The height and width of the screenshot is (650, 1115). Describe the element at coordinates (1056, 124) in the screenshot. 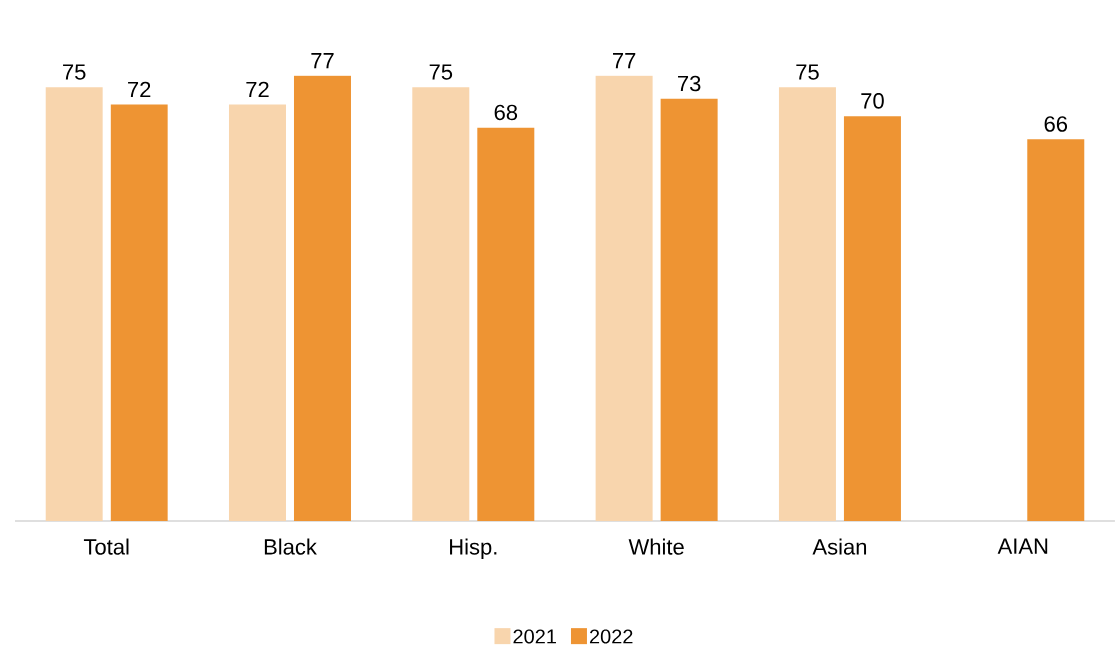

I see `data-label: 66` at that location.